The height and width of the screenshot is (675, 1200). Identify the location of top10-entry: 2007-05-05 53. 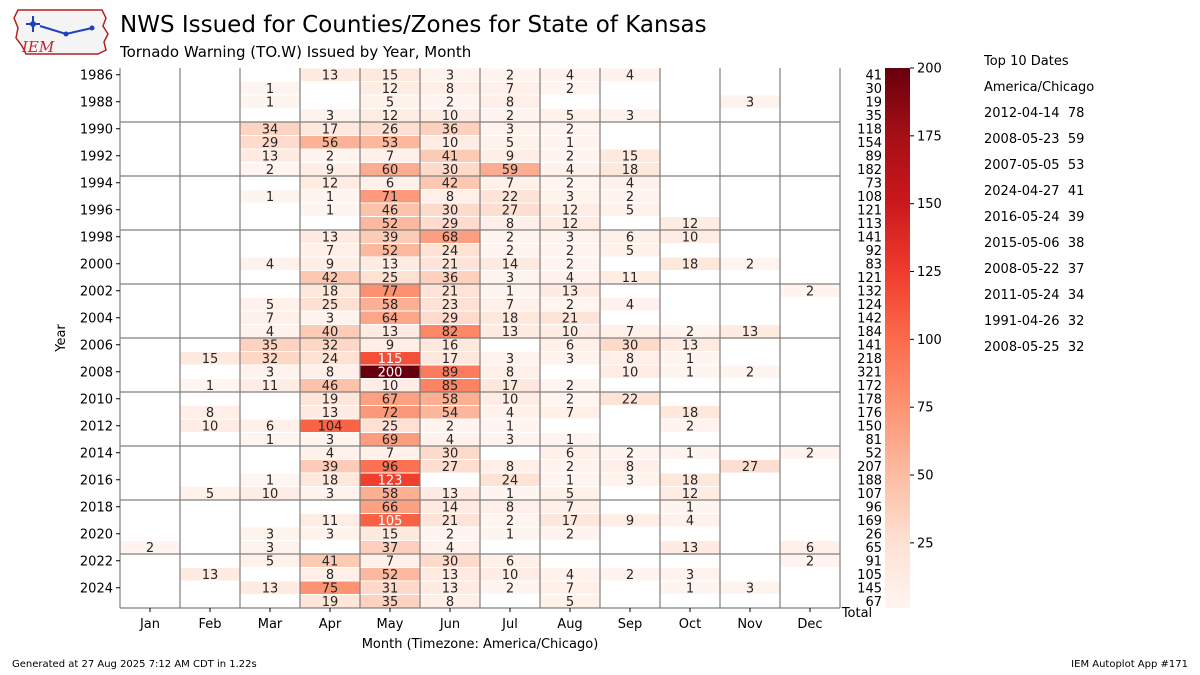
(1034, 165).